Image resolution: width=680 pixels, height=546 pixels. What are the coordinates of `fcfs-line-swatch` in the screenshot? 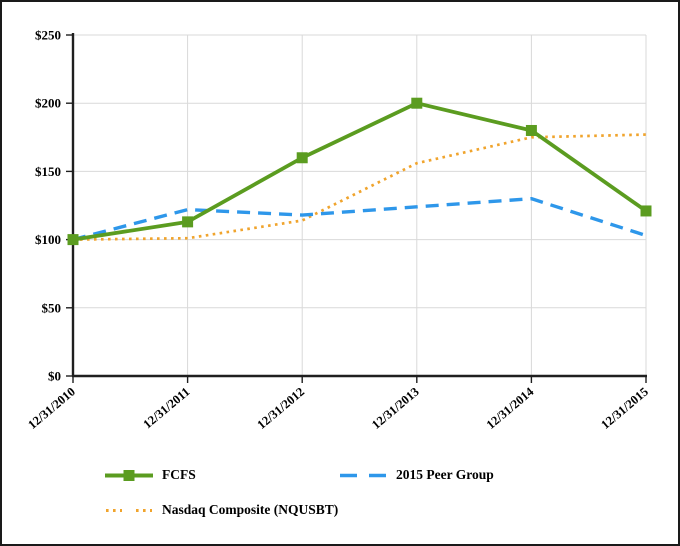 It's located at (129, 475).